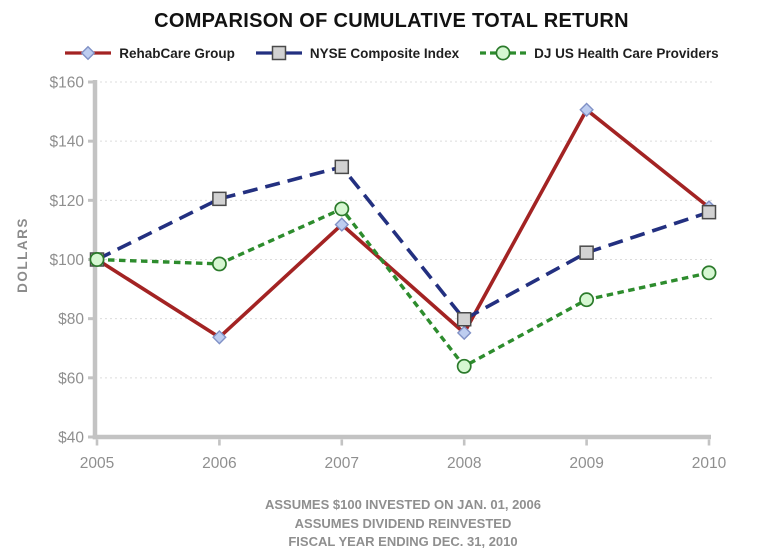  I want to click on chart-title: COMPARISON OF CUMULATIVE TOTAL RETURN, so click(391, 21).